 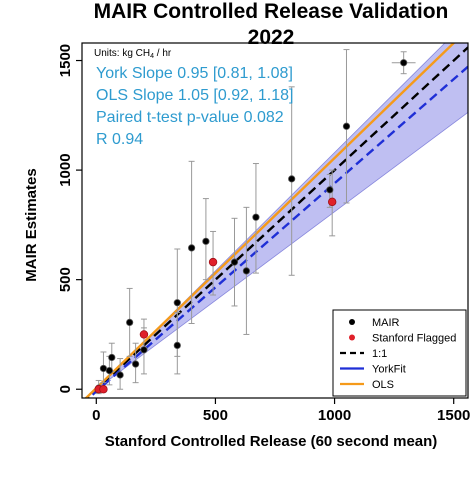 I want to click on stat-line: OLS Slope 1.05 [0.92, 1.18], so click(x=194, y=95).